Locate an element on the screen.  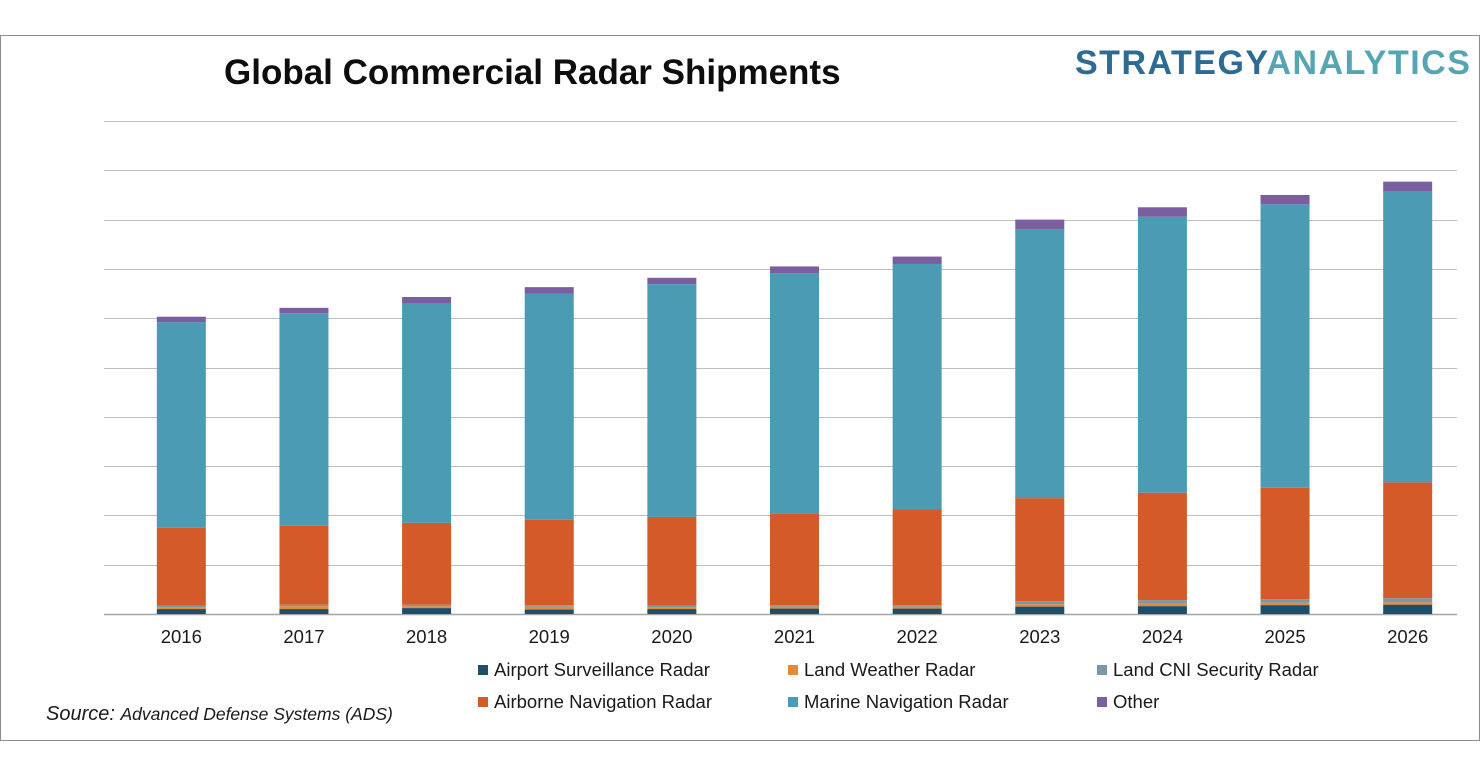
bar-segment-other-2023 is located at coordinates (1040, 224).